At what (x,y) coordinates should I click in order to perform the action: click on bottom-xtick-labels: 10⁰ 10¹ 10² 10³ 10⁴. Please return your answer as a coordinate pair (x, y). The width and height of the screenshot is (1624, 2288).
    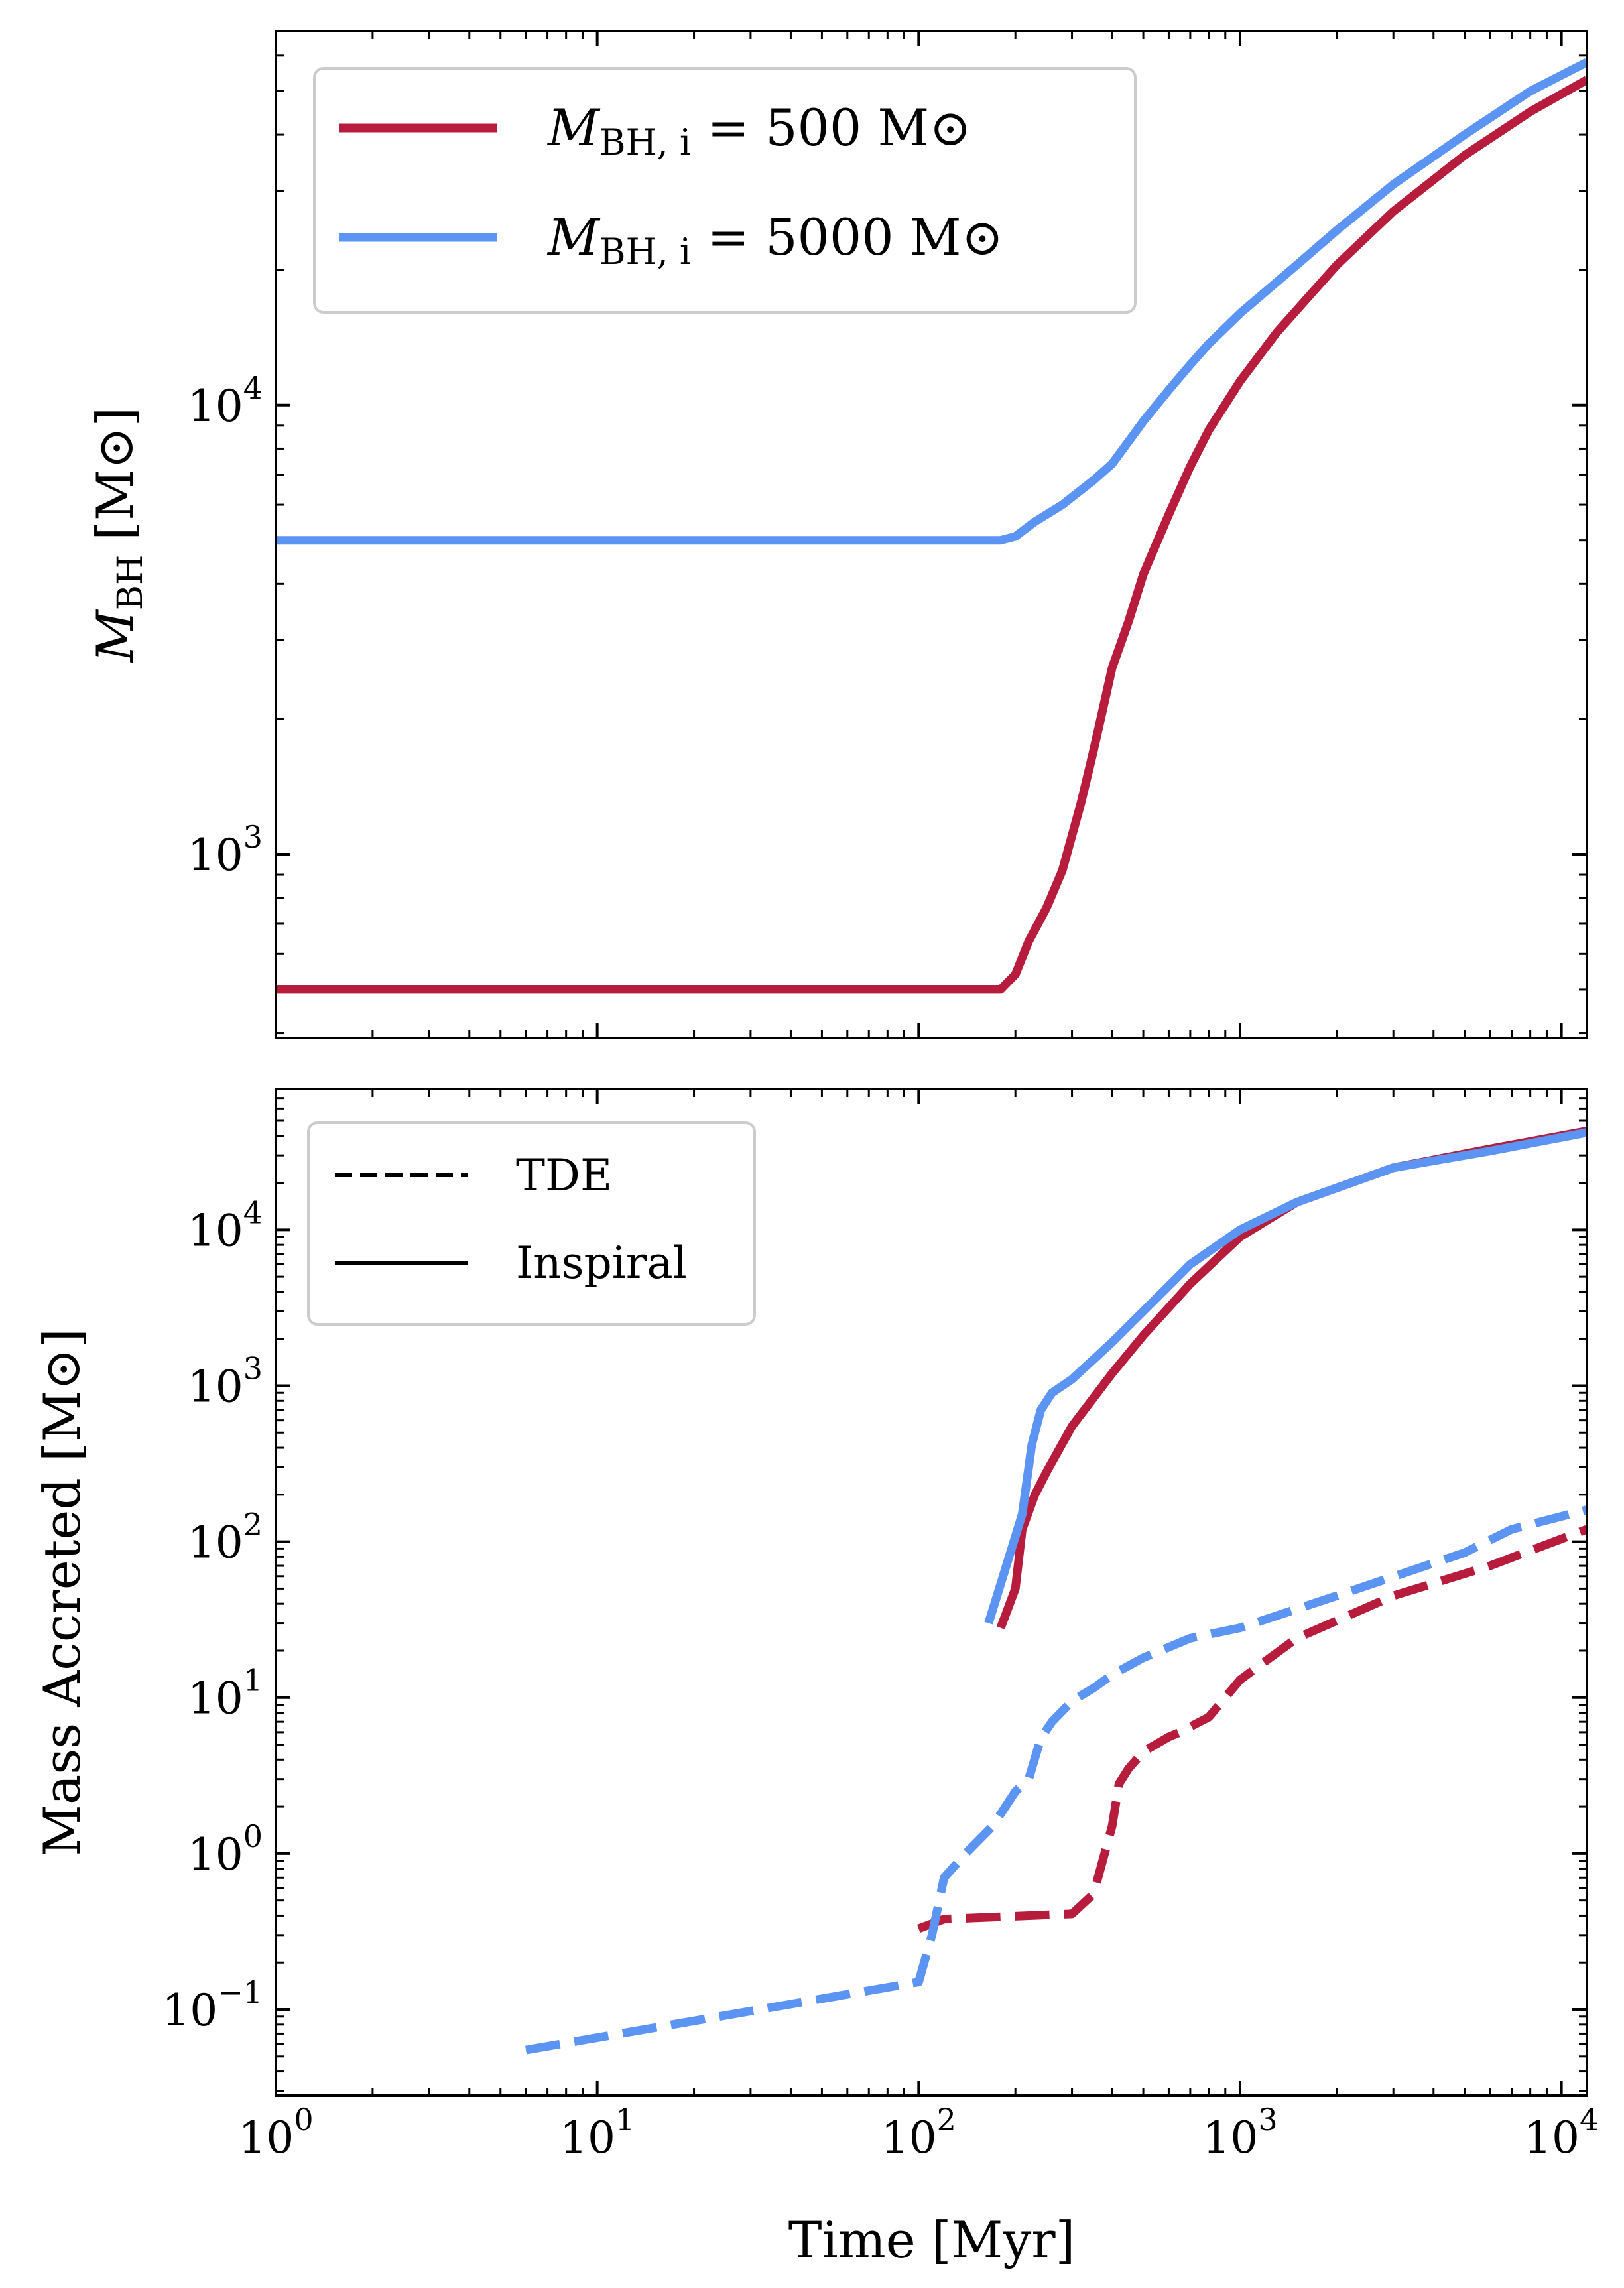
    Looking at the image, I should click on (919, 2132).